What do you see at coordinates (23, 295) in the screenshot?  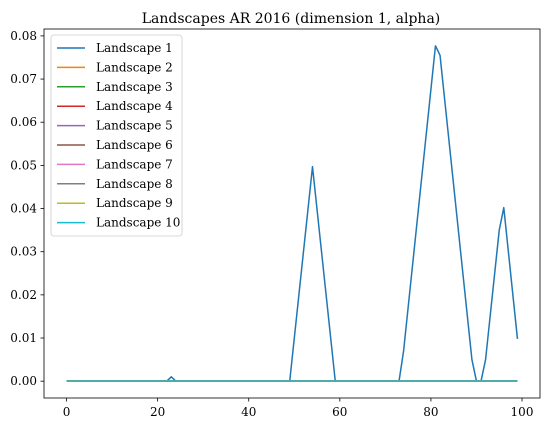 I see `y-tick-label: 0.02` at bounding box center [23, 295].